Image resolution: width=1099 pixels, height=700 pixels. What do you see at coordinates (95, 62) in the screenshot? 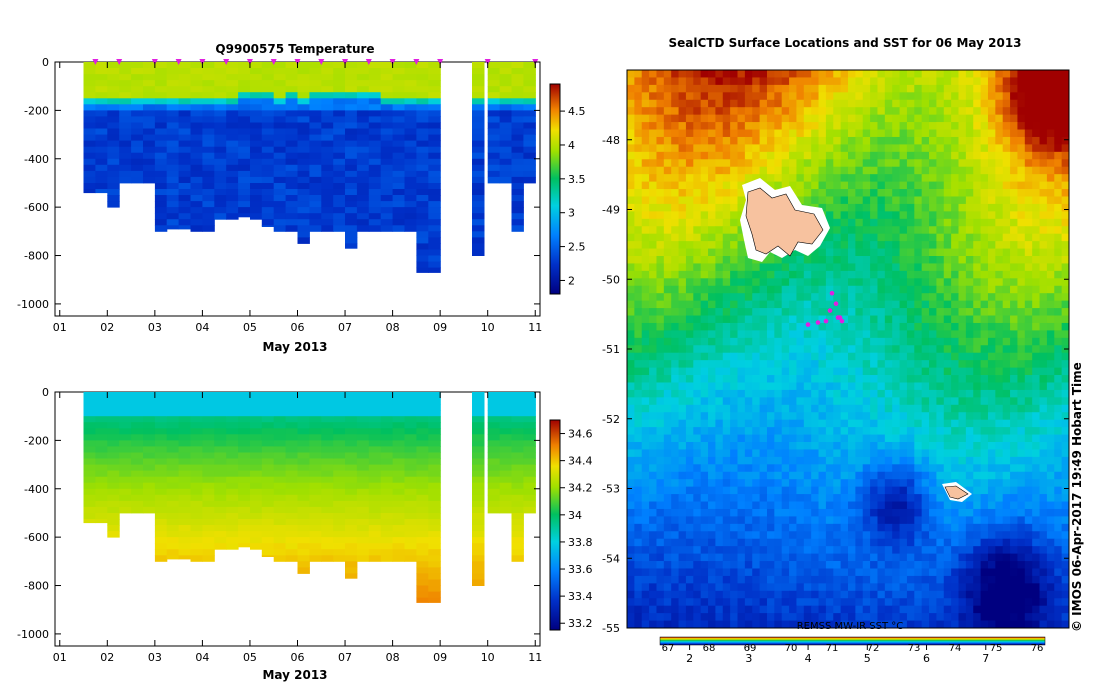
I see `profile-marker` at bounding box center [95, 62].